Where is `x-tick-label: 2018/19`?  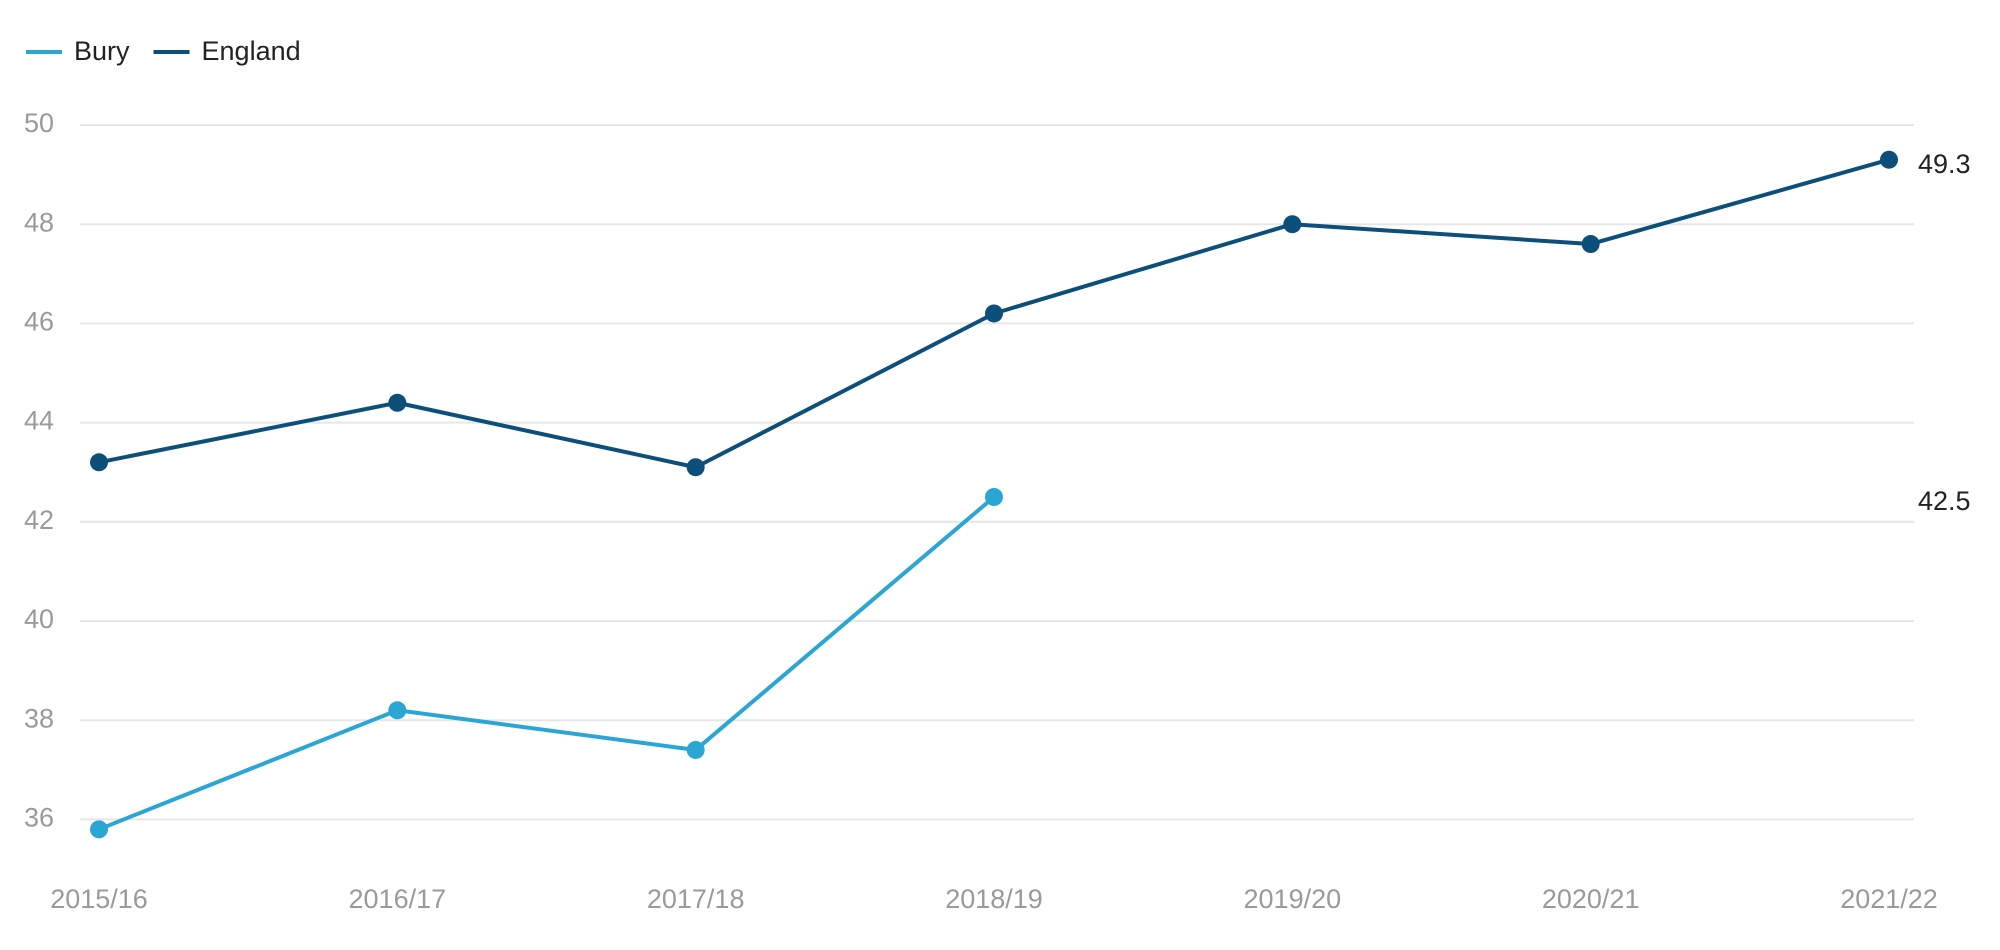
x-tick-label: 2018/19 is located at coordinates (994, 899).